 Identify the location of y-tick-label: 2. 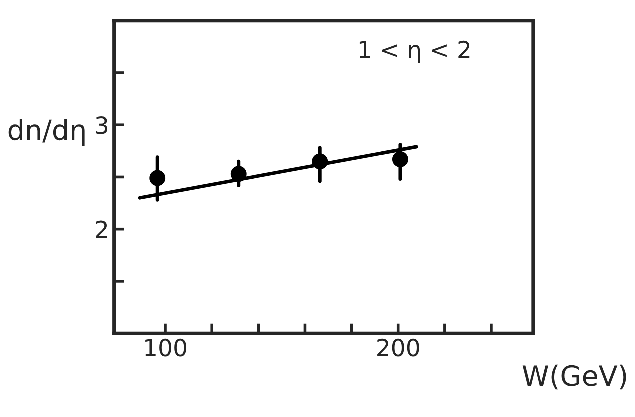
(102, 229).